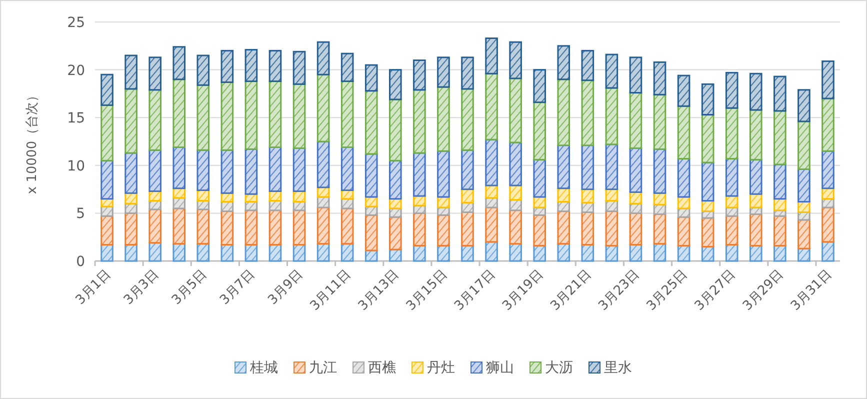 Image resolution: width=867 pixels, height=399 pixels. Describe the element at coordinates (285, 287) in the screenshot. I see `x-tick-label: 3月9日` at that location.